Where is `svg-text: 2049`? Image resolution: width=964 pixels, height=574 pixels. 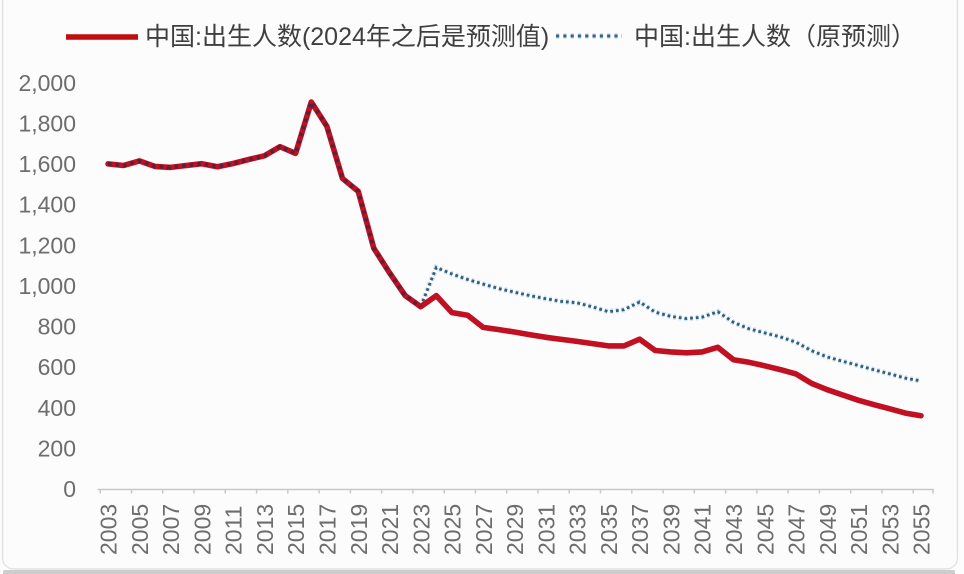
svg-text: 2049 is located at coordinates (828, 529).